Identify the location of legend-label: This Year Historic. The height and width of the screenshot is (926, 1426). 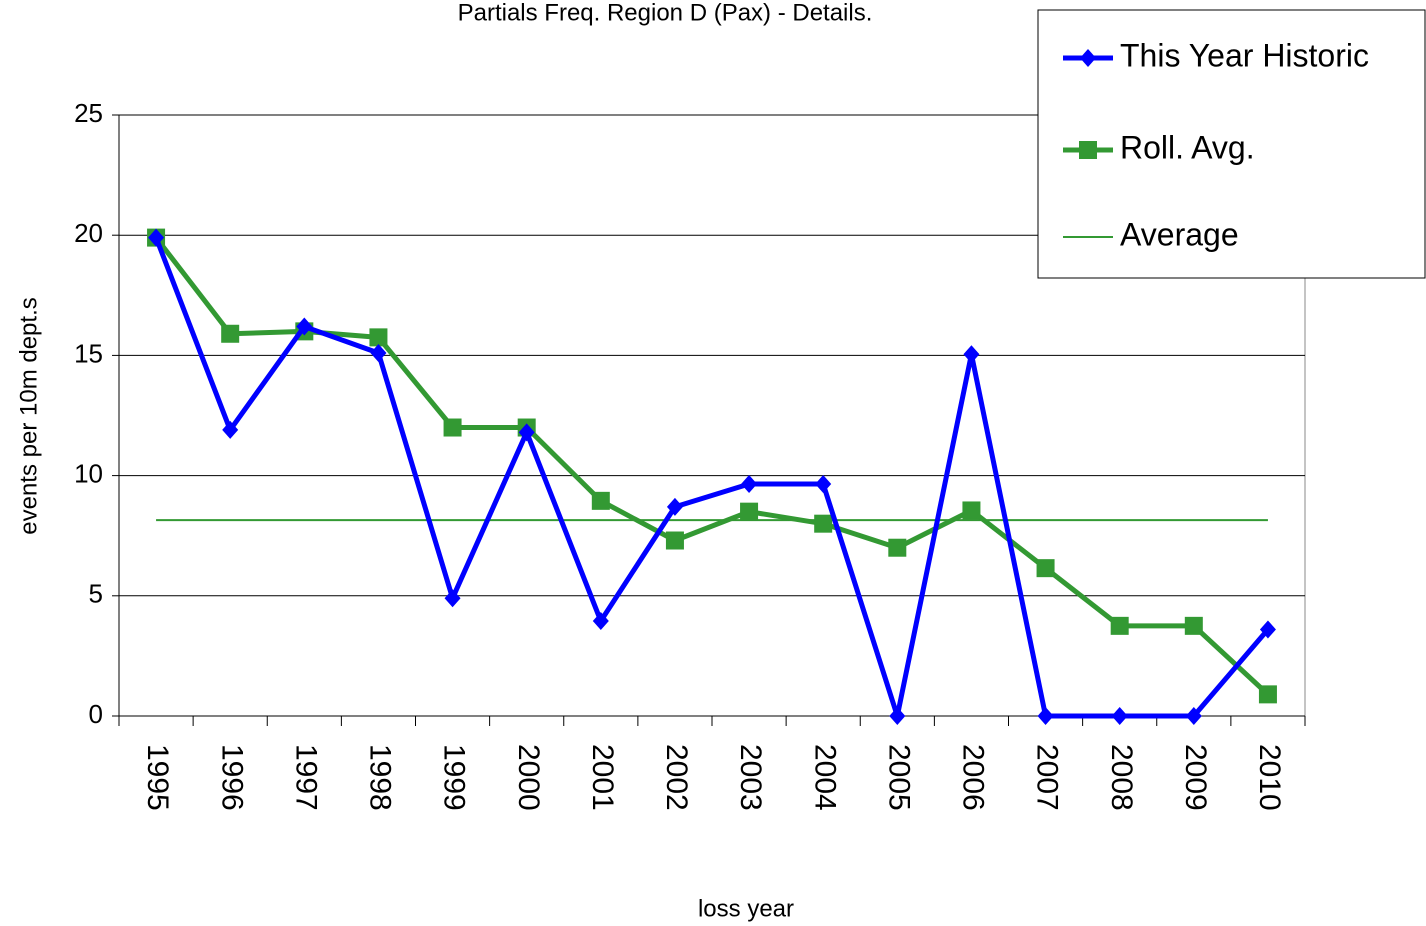
(1244, 55).